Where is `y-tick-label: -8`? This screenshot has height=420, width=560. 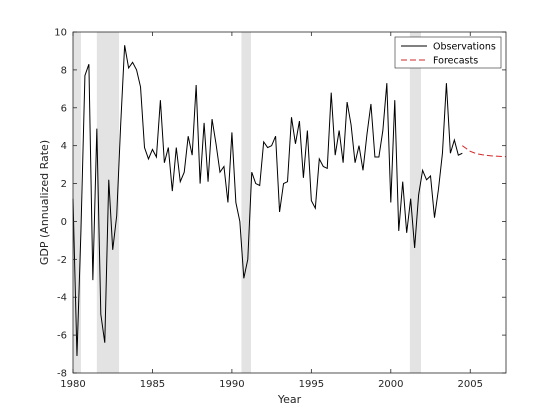
y-tick-label: -8 is located at coordinates (62, 374).